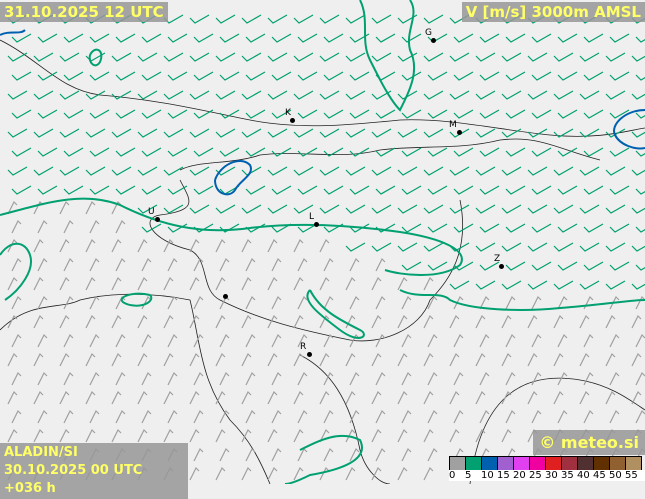  What do you see at coordinates (583, 475) in the screenshot?
I see `legend-tick: 40` at bounding box center [583, 475].